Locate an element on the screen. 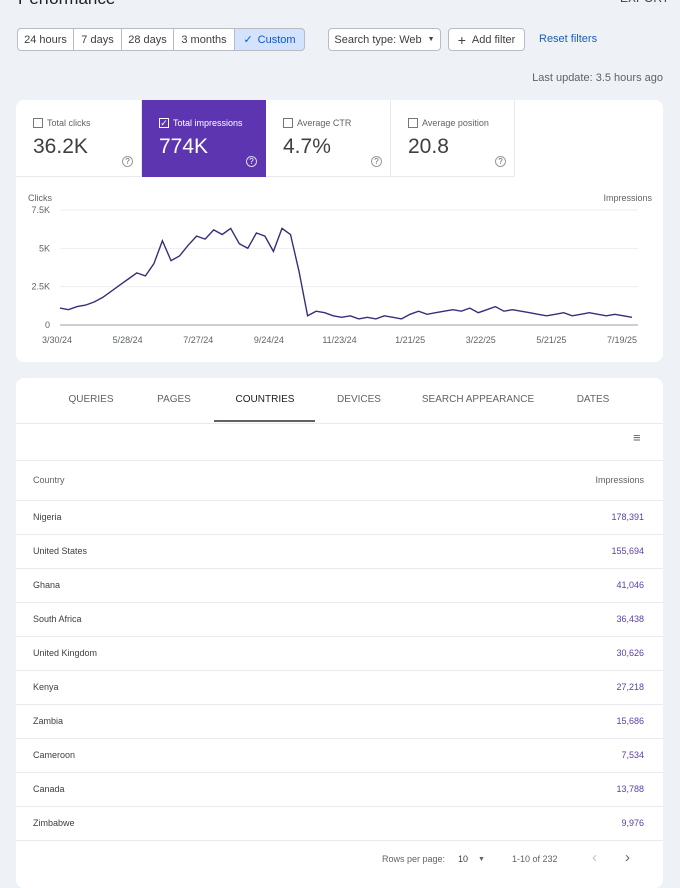  impressions-cell: 9,976 is located at coordinates (632, 823).